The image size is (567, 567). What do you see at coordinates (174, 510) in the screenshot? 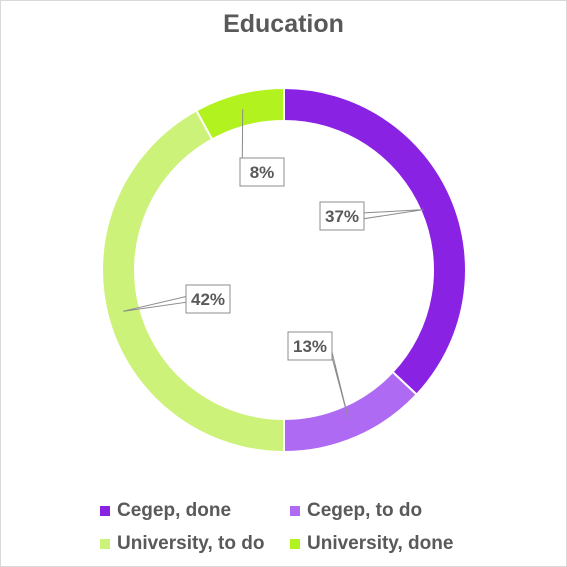
I see `legend-label: Cegep, done` at bounding box center [174, 510].